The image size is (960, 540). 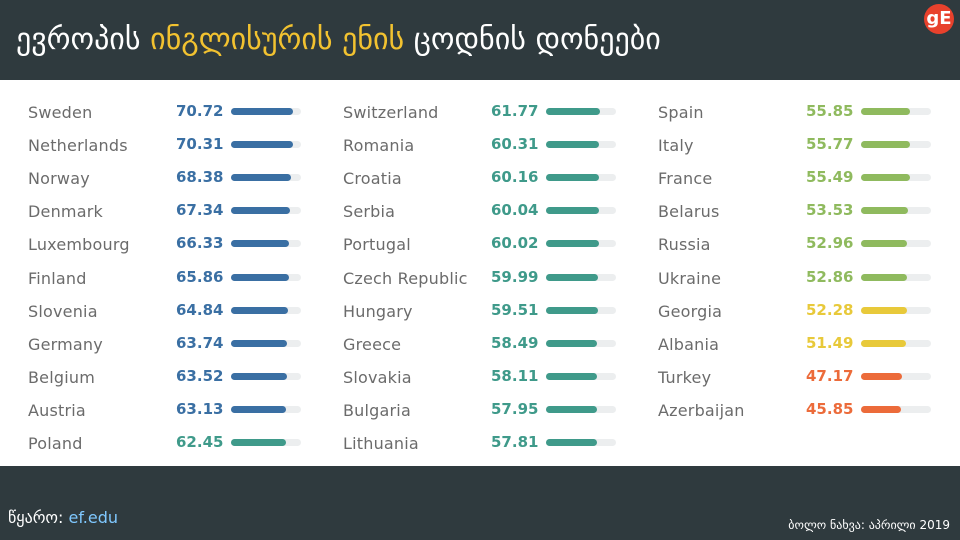 I want to click on score-label: 60.31, so click(x=515, y=144).